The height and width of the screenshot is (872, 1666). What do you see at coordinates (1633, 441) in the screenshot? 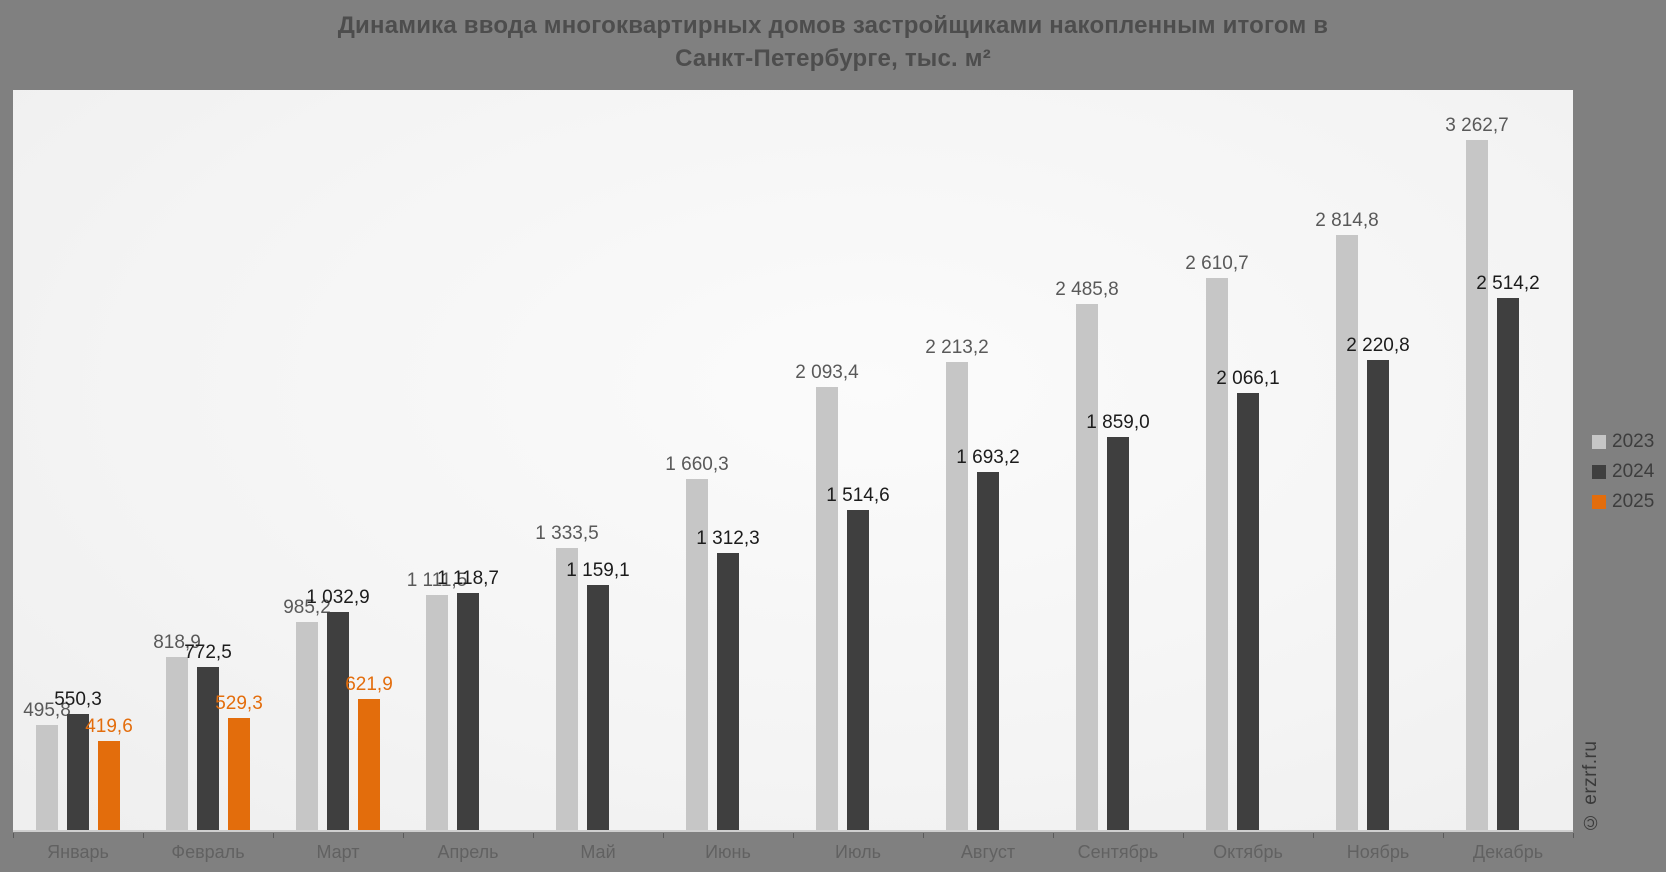
I see `legend-label: 2023` at bounding box center [1633, 441].